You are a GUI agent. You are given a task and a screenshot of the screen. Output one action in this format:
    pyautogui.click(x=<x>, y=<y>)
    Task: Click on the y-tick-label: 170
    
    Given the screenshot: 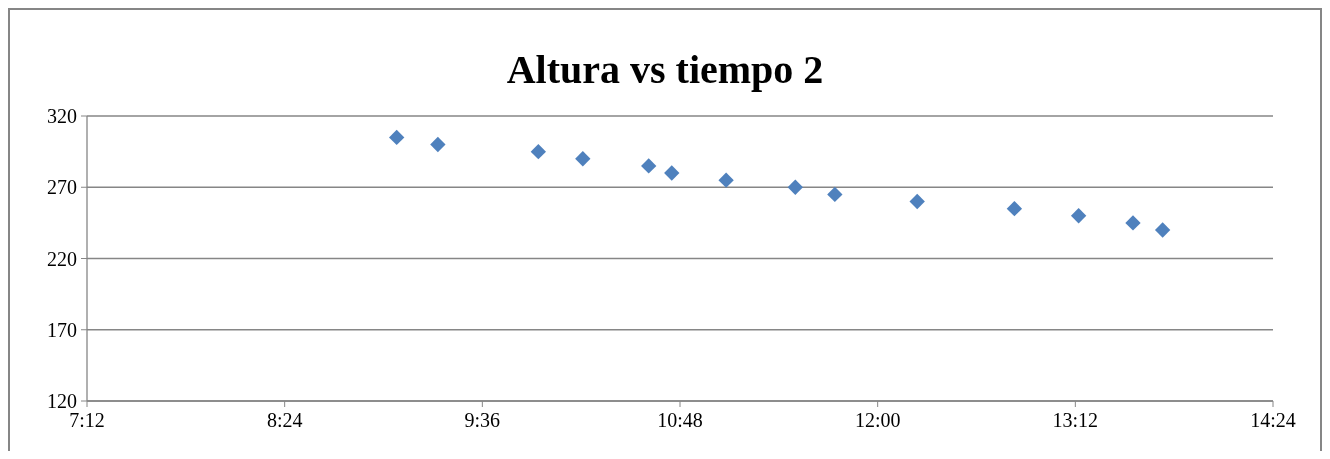 What is the action you would take?
    pyautogui.click(x=62, y=329)
    